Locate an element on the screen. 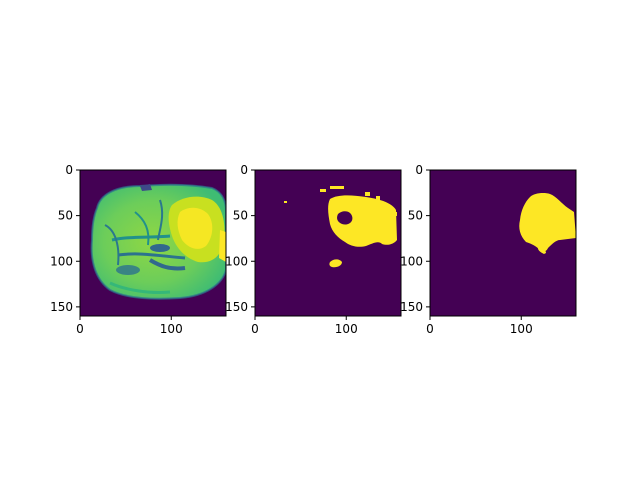 The height and width of the screenshot is (480, 640). ground-truth-mask-image is located at coordinates (503, 243).